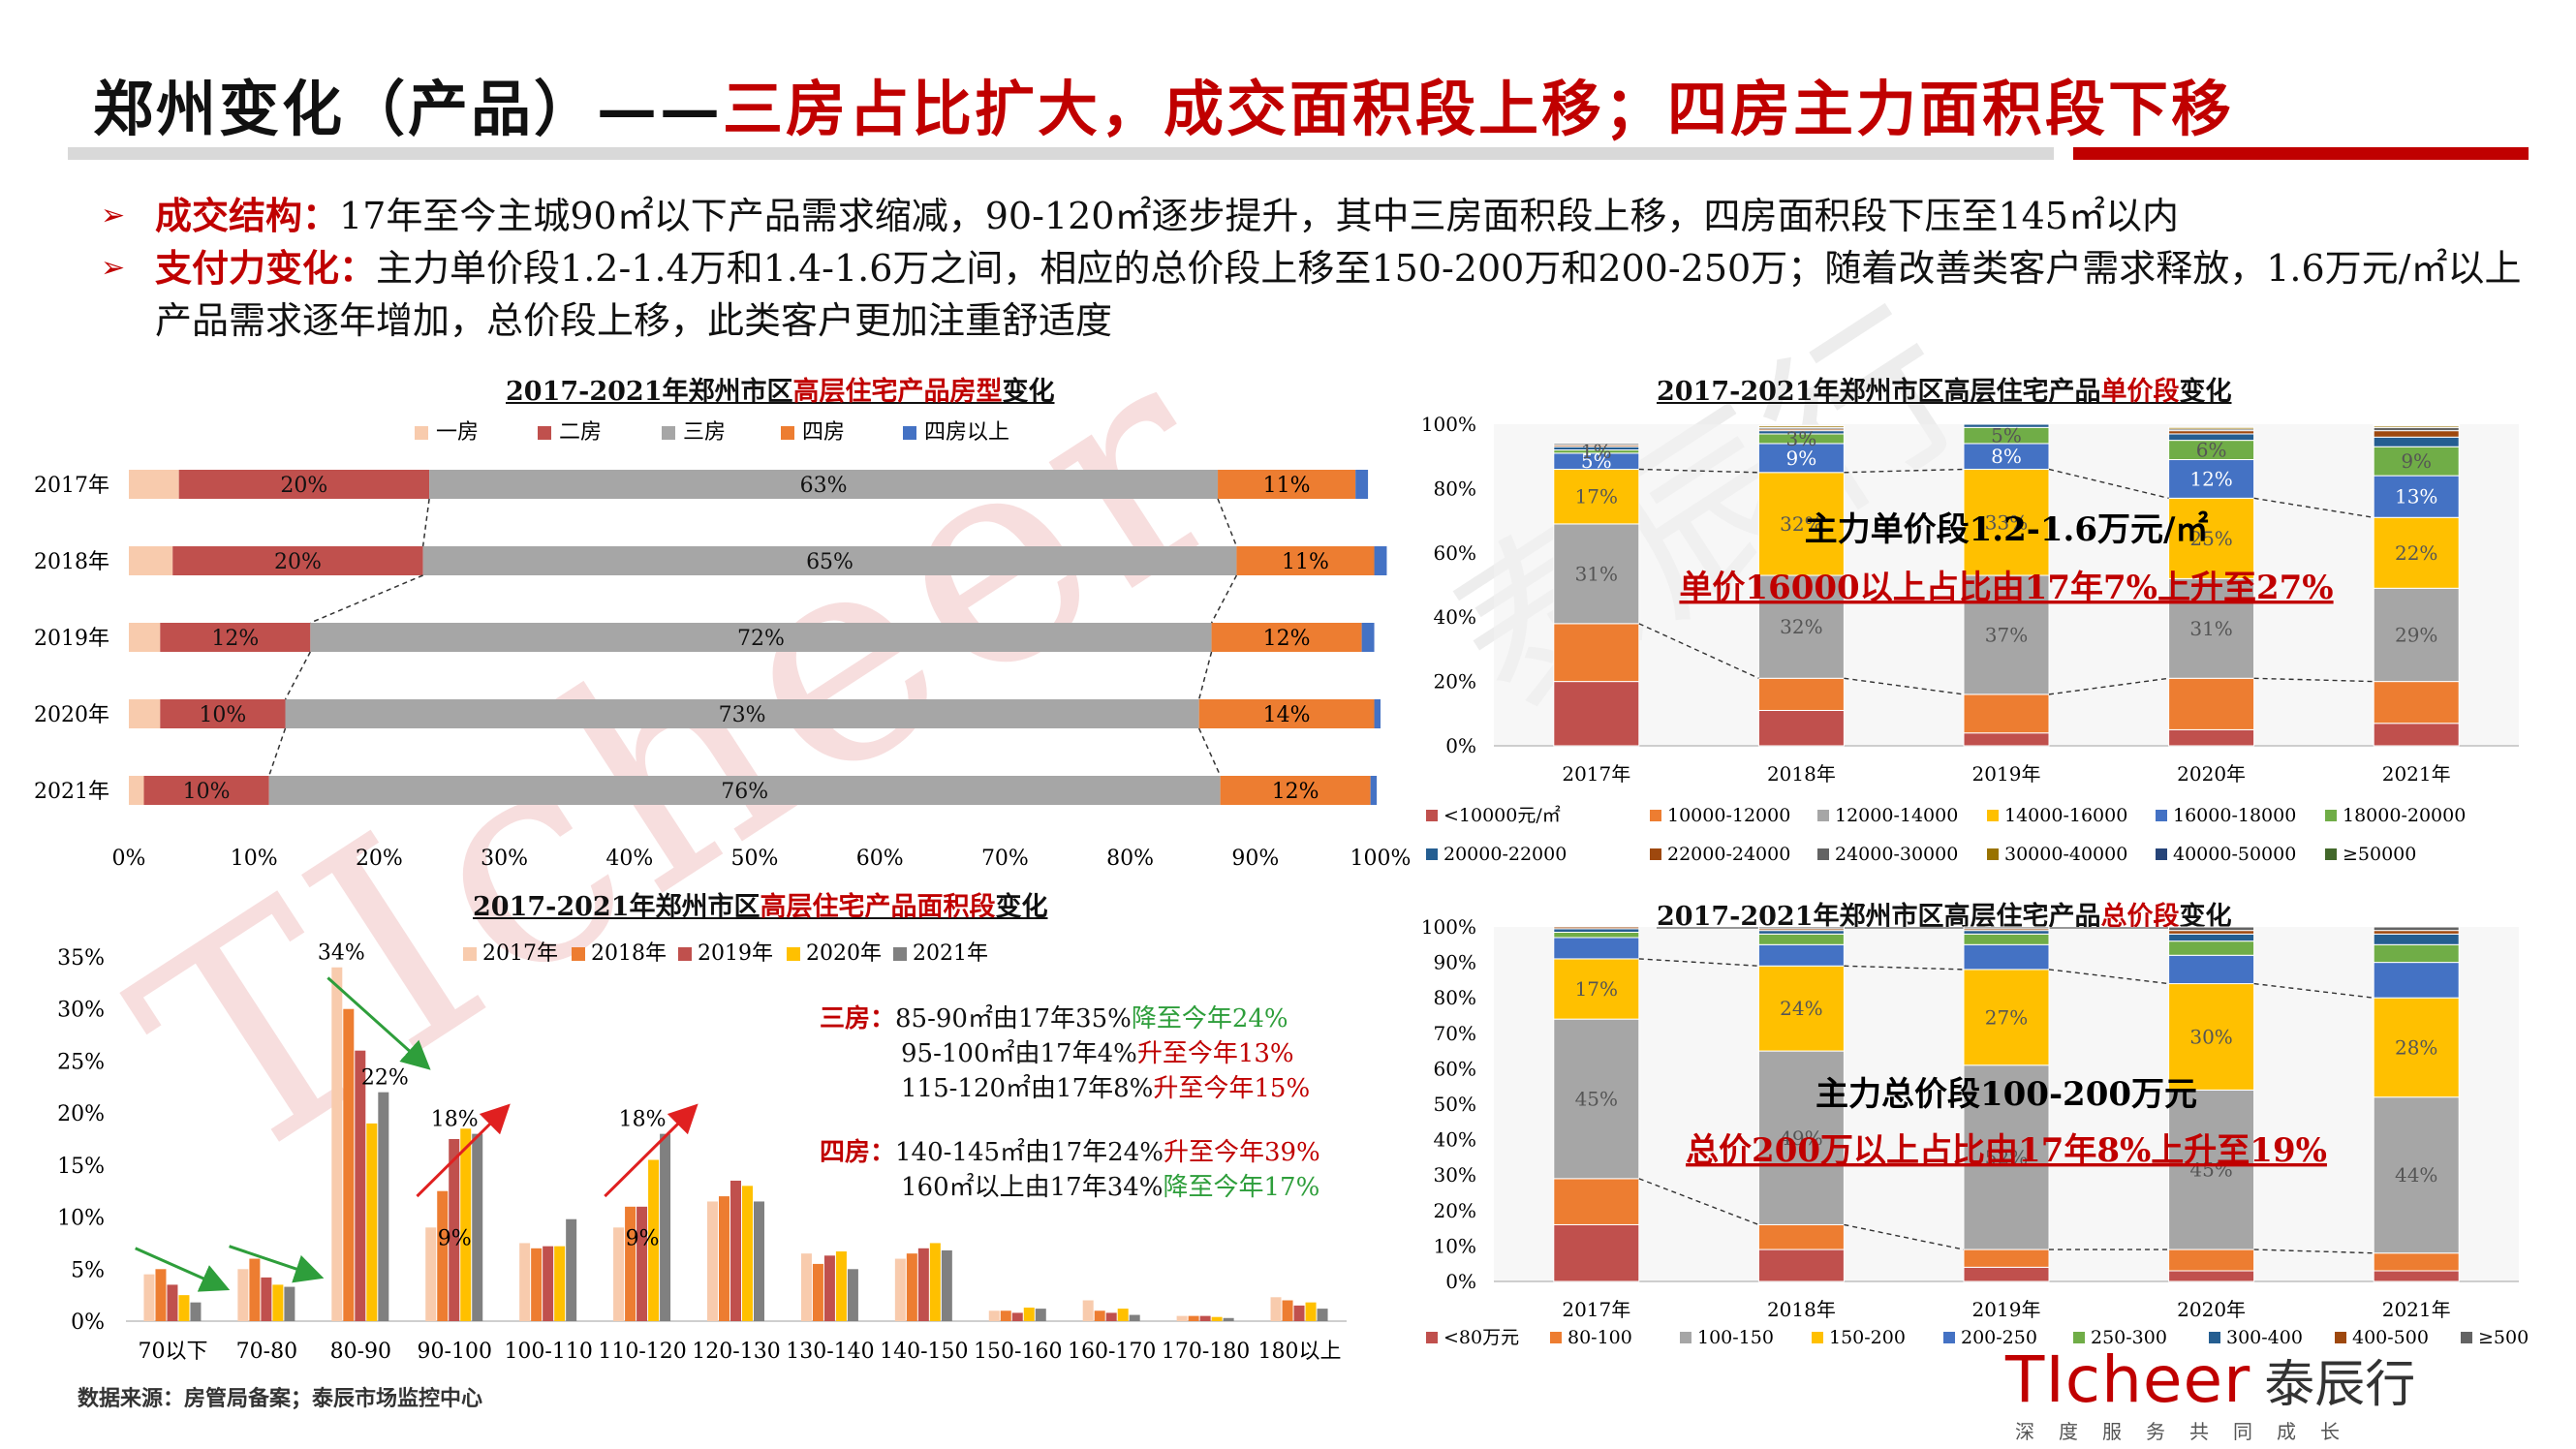 The width and height of the screenshot is (2576, 1449). Describe the element at coordinates (2234, 855) in the screenshot. I see `legend-label: 40000-50000` at that location.